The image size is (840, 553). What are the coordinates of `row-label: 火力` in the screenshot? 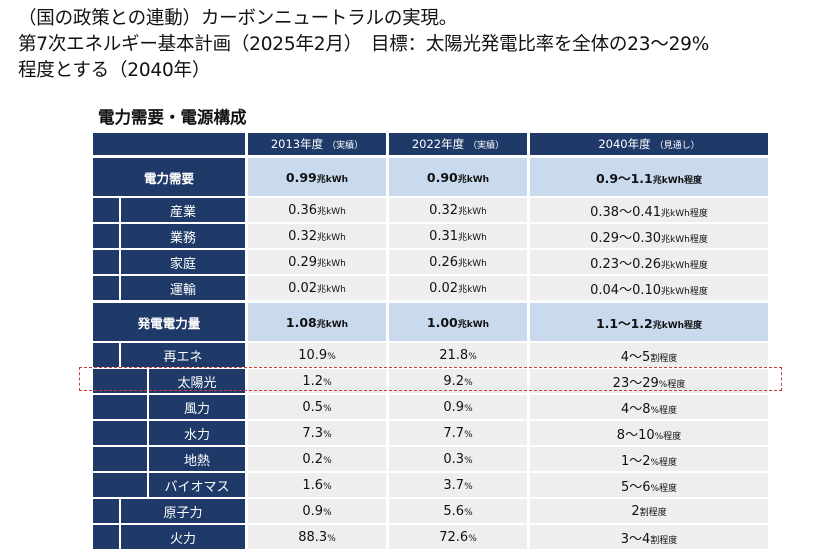 It's located at (182, 537).